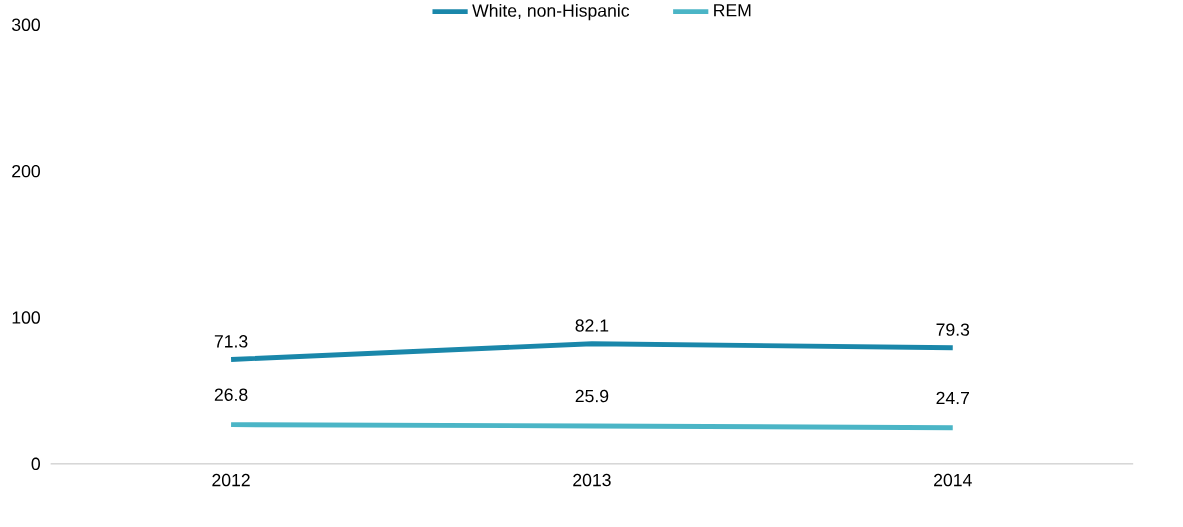  Describe the element at coordinates (592, 480) in the screenshot. I see `x-tick-label: 2013` at that location.